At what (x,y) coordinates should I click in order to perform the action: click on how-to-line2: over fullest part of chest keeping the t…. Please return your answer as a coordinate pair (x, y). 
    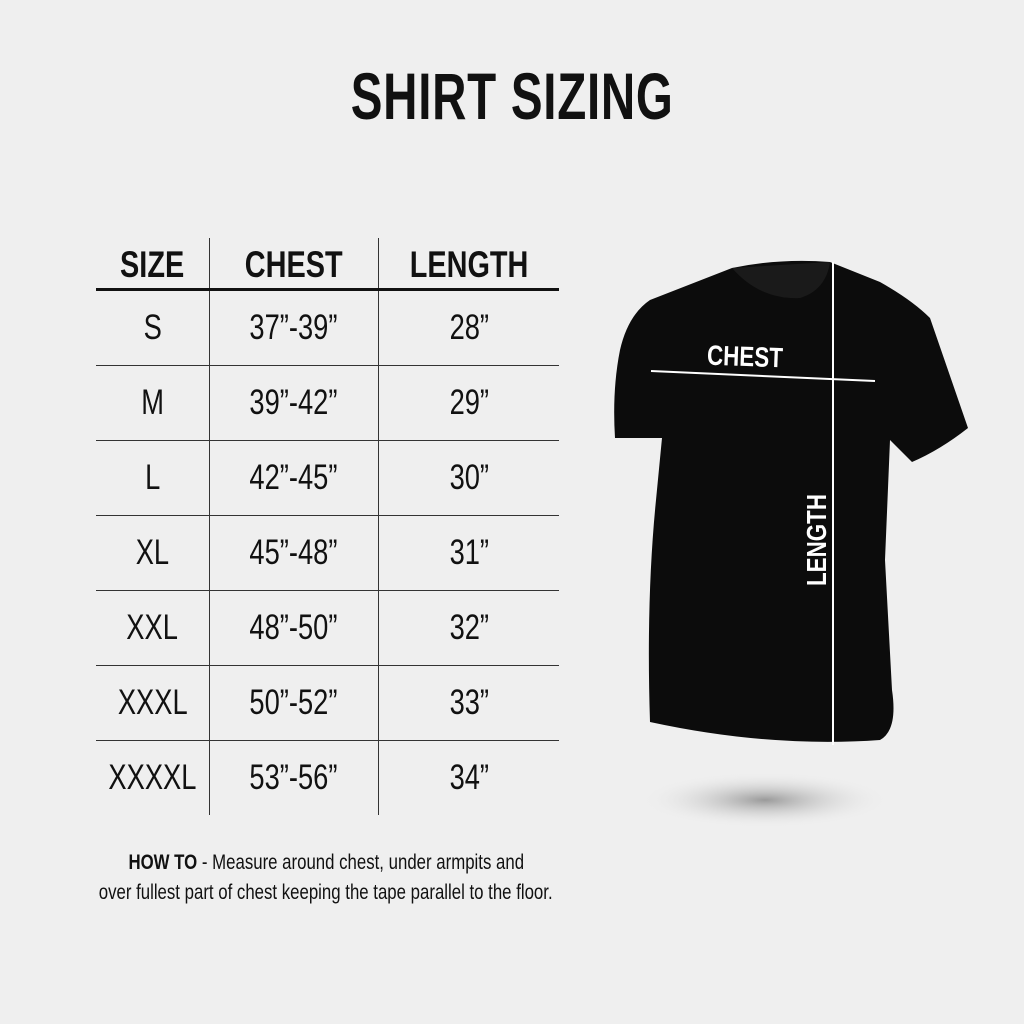
    Looking at the image, I should click on (326, 892).